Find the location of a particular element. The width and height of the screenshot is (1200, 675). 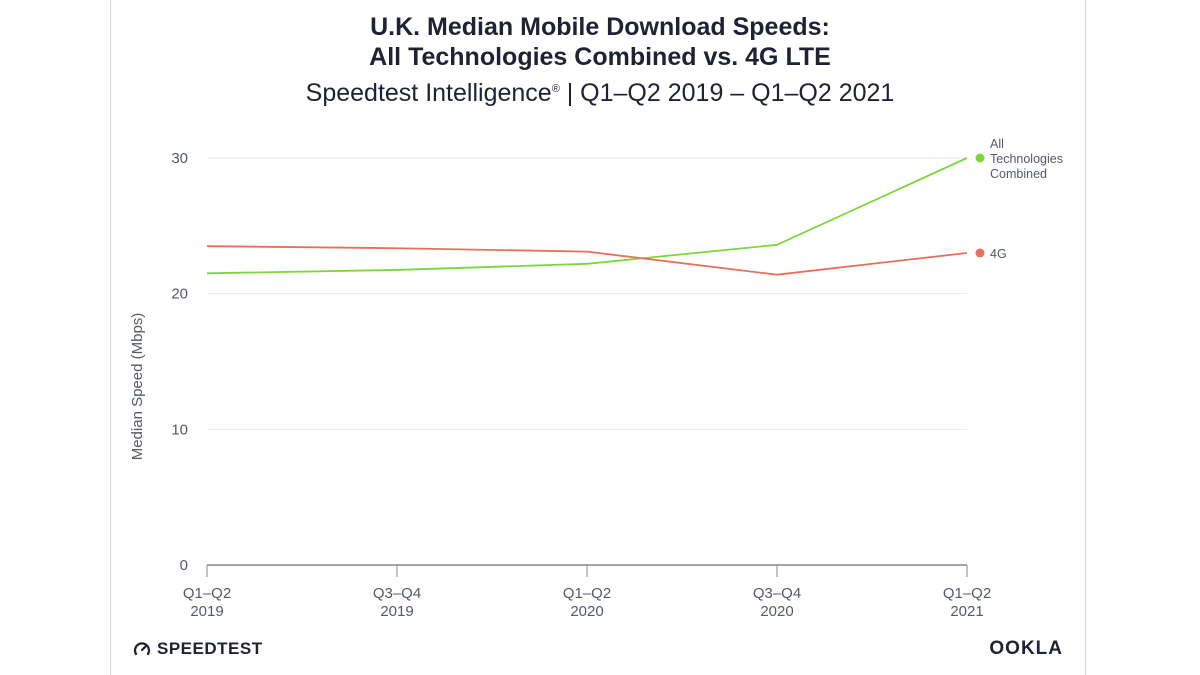

y-tick-label: 20 is located at coordinates (179, 294).